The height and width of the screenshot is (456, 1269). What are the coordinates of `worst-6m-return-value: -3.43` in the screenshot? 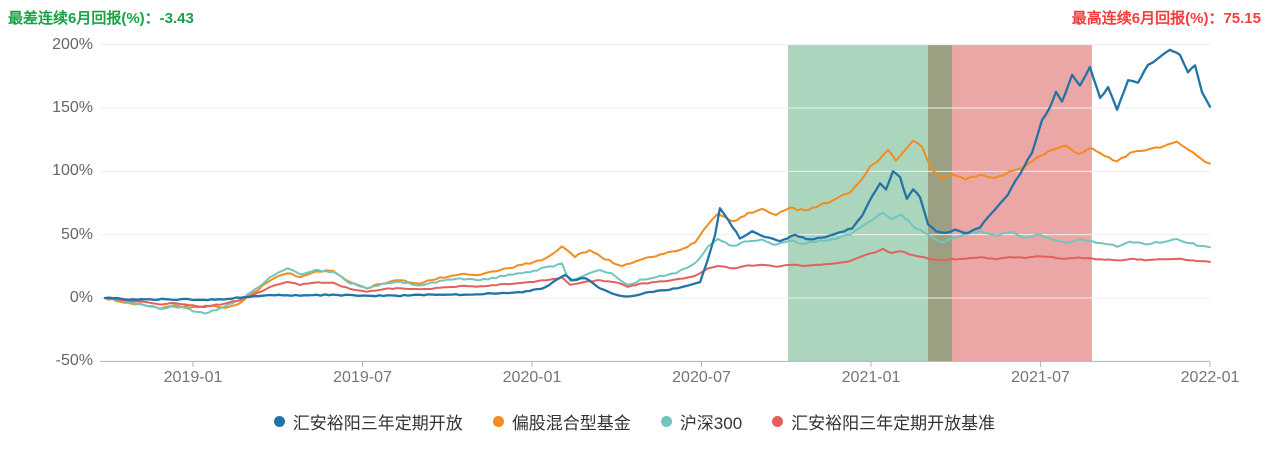 It's located at (176, 18).